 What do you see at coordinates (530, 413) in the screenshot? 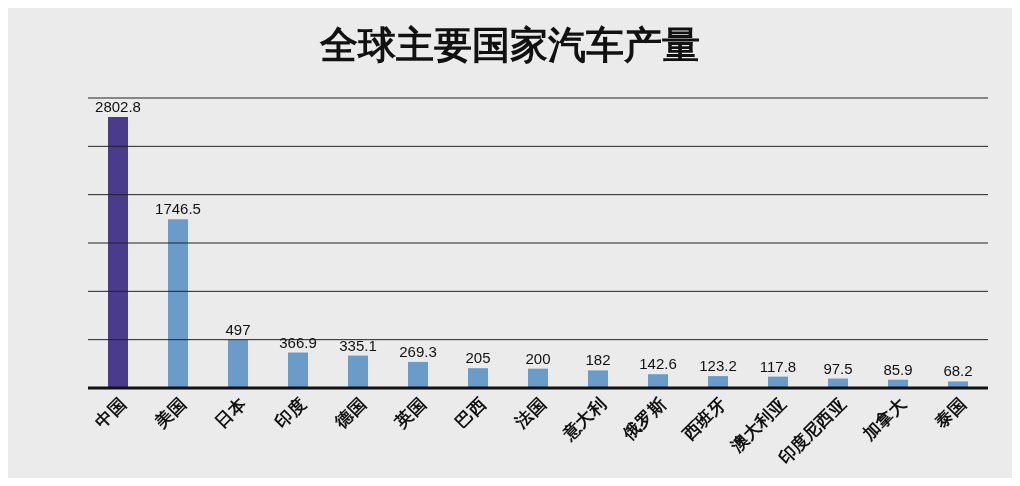
I see `x-tick-label: 法国` at bounding box center [530, 413].